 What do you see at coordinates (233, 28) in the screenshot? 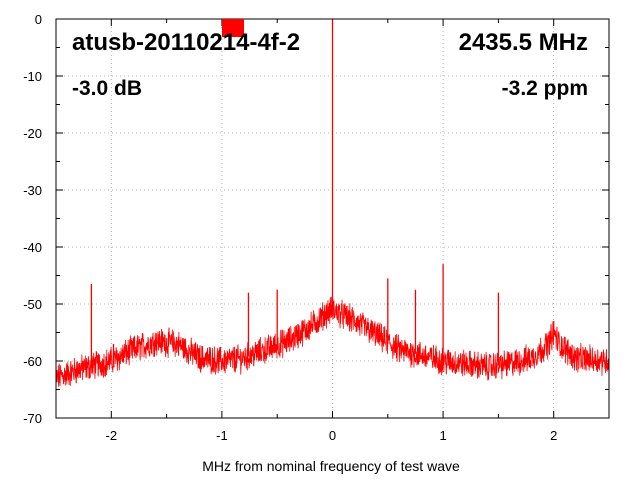
I see `status-indicator` at bounding box center [233, 28].